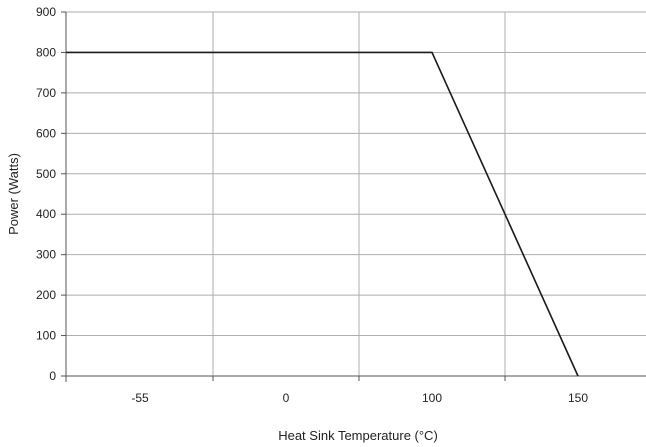  I want to click on x-tick-label-2: 100, so click(432, 398).